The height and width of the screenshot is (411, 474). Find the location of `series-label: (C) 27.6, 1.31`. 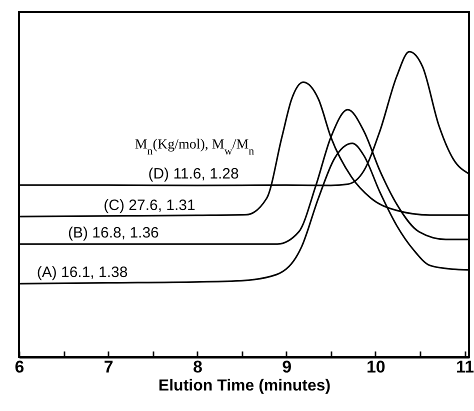

series-label: (C) 27.6, 1.31 is located at coordinates (150, 205).